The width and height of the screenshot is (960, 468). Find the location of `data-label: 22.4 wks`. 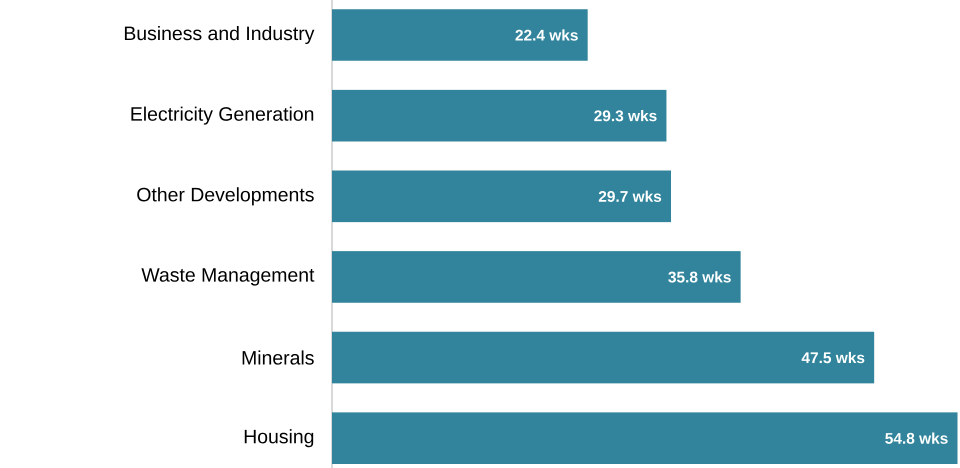

data-label: 22.4 wks is located at coordinates (546, 35).